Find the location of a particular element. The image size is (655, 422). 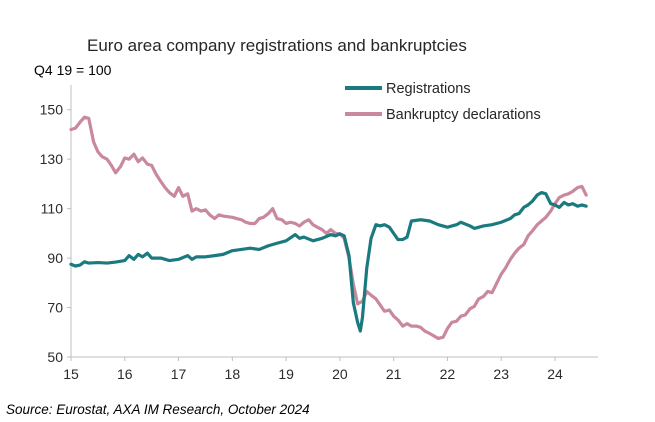

y-tick-label: 110 is located at coordinates (52, 209).